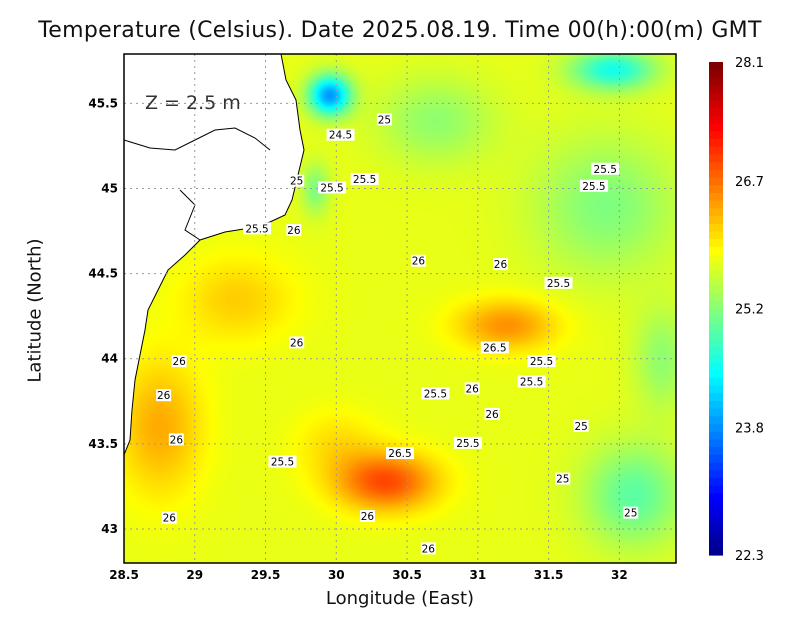 This screenshot has height=618, width=800. Describe the element at coordinates (736, 310) in the screenshot. I see `colorbar: 28.1 26.7 25.2 23.8 22.3` at that location.